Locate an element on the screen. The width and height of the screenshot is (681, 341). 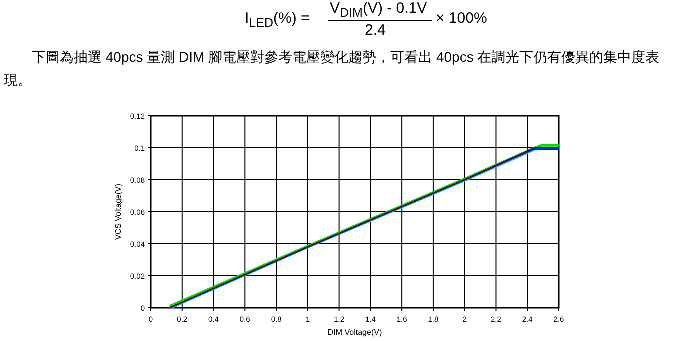
text: I$_{LED}$(%) = is located at coordinates (277, 20).